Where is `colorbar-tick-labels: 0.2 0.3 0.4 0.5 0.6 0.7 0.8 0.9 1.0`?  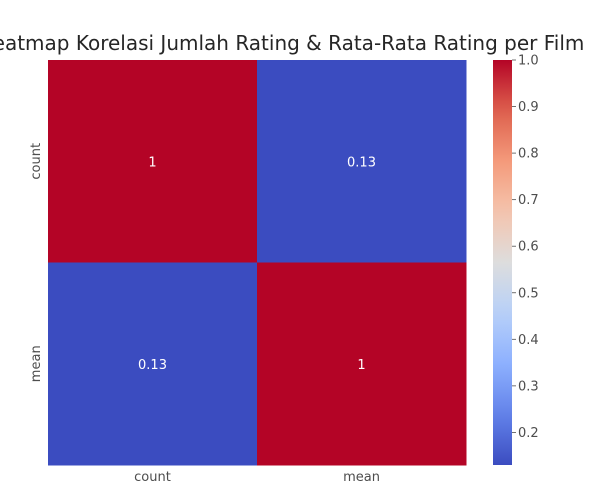
colorbar-tick-labels: 0.2 0.3 0.4 0.5 0.6 0.7 0.8 0.9 1.0 is located at coordinates (525, 247).